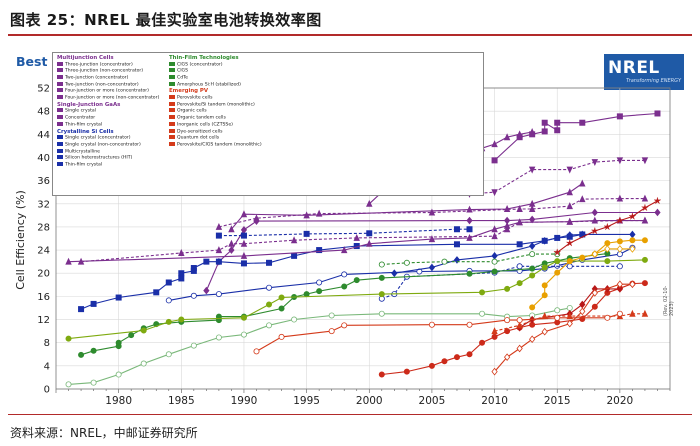 This screenshot has width=700, height=446. What do you see at coordinates (634, 68) in the screenshot?
I see `logo-text: NREL` at bounding box center [634, 68].